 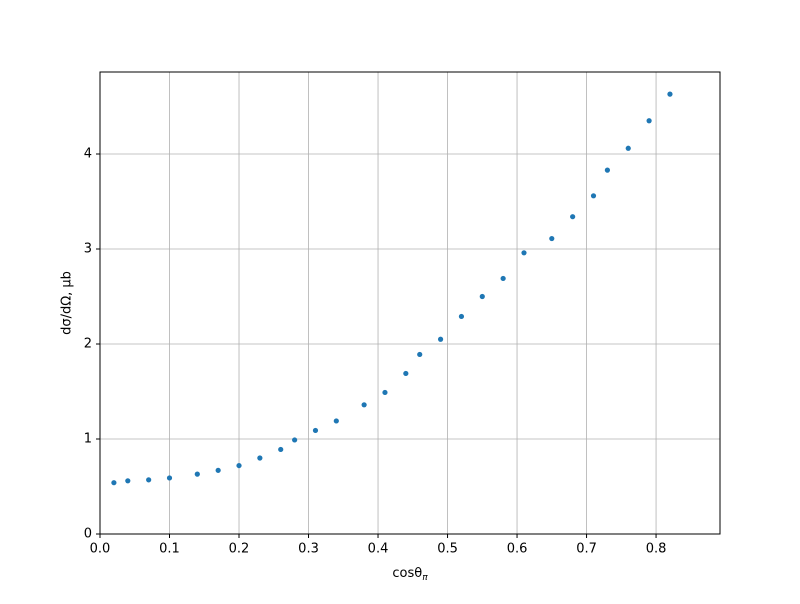 I want to click on y-tick-label: 2, so click(x=88, y=343).